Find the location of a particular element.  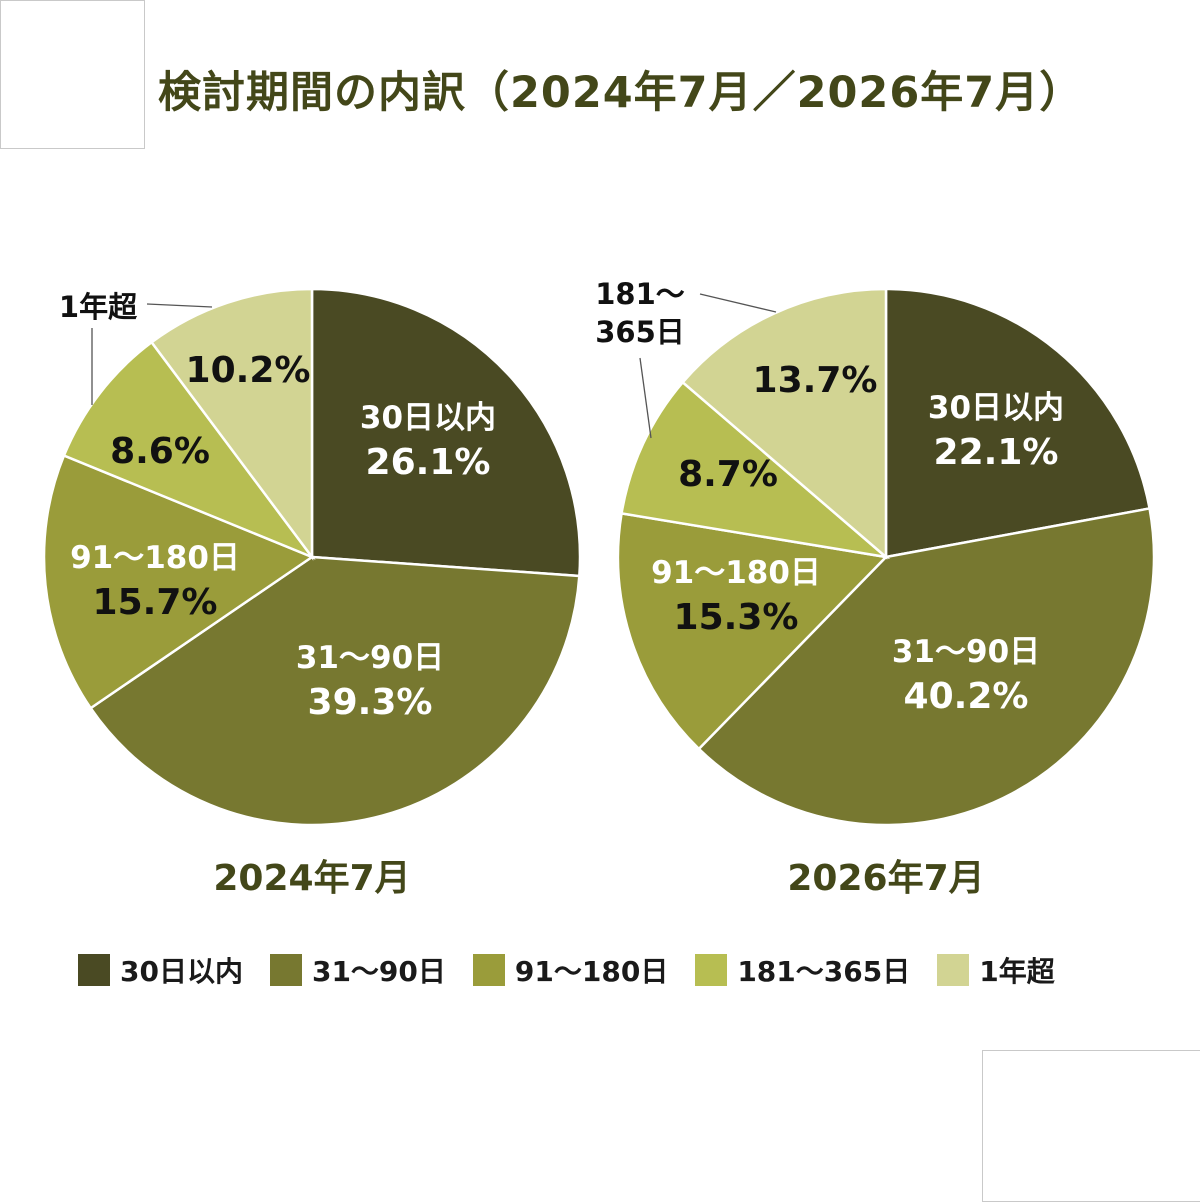

legend-item: 31〜90日 is located at coordinates (357, 970).